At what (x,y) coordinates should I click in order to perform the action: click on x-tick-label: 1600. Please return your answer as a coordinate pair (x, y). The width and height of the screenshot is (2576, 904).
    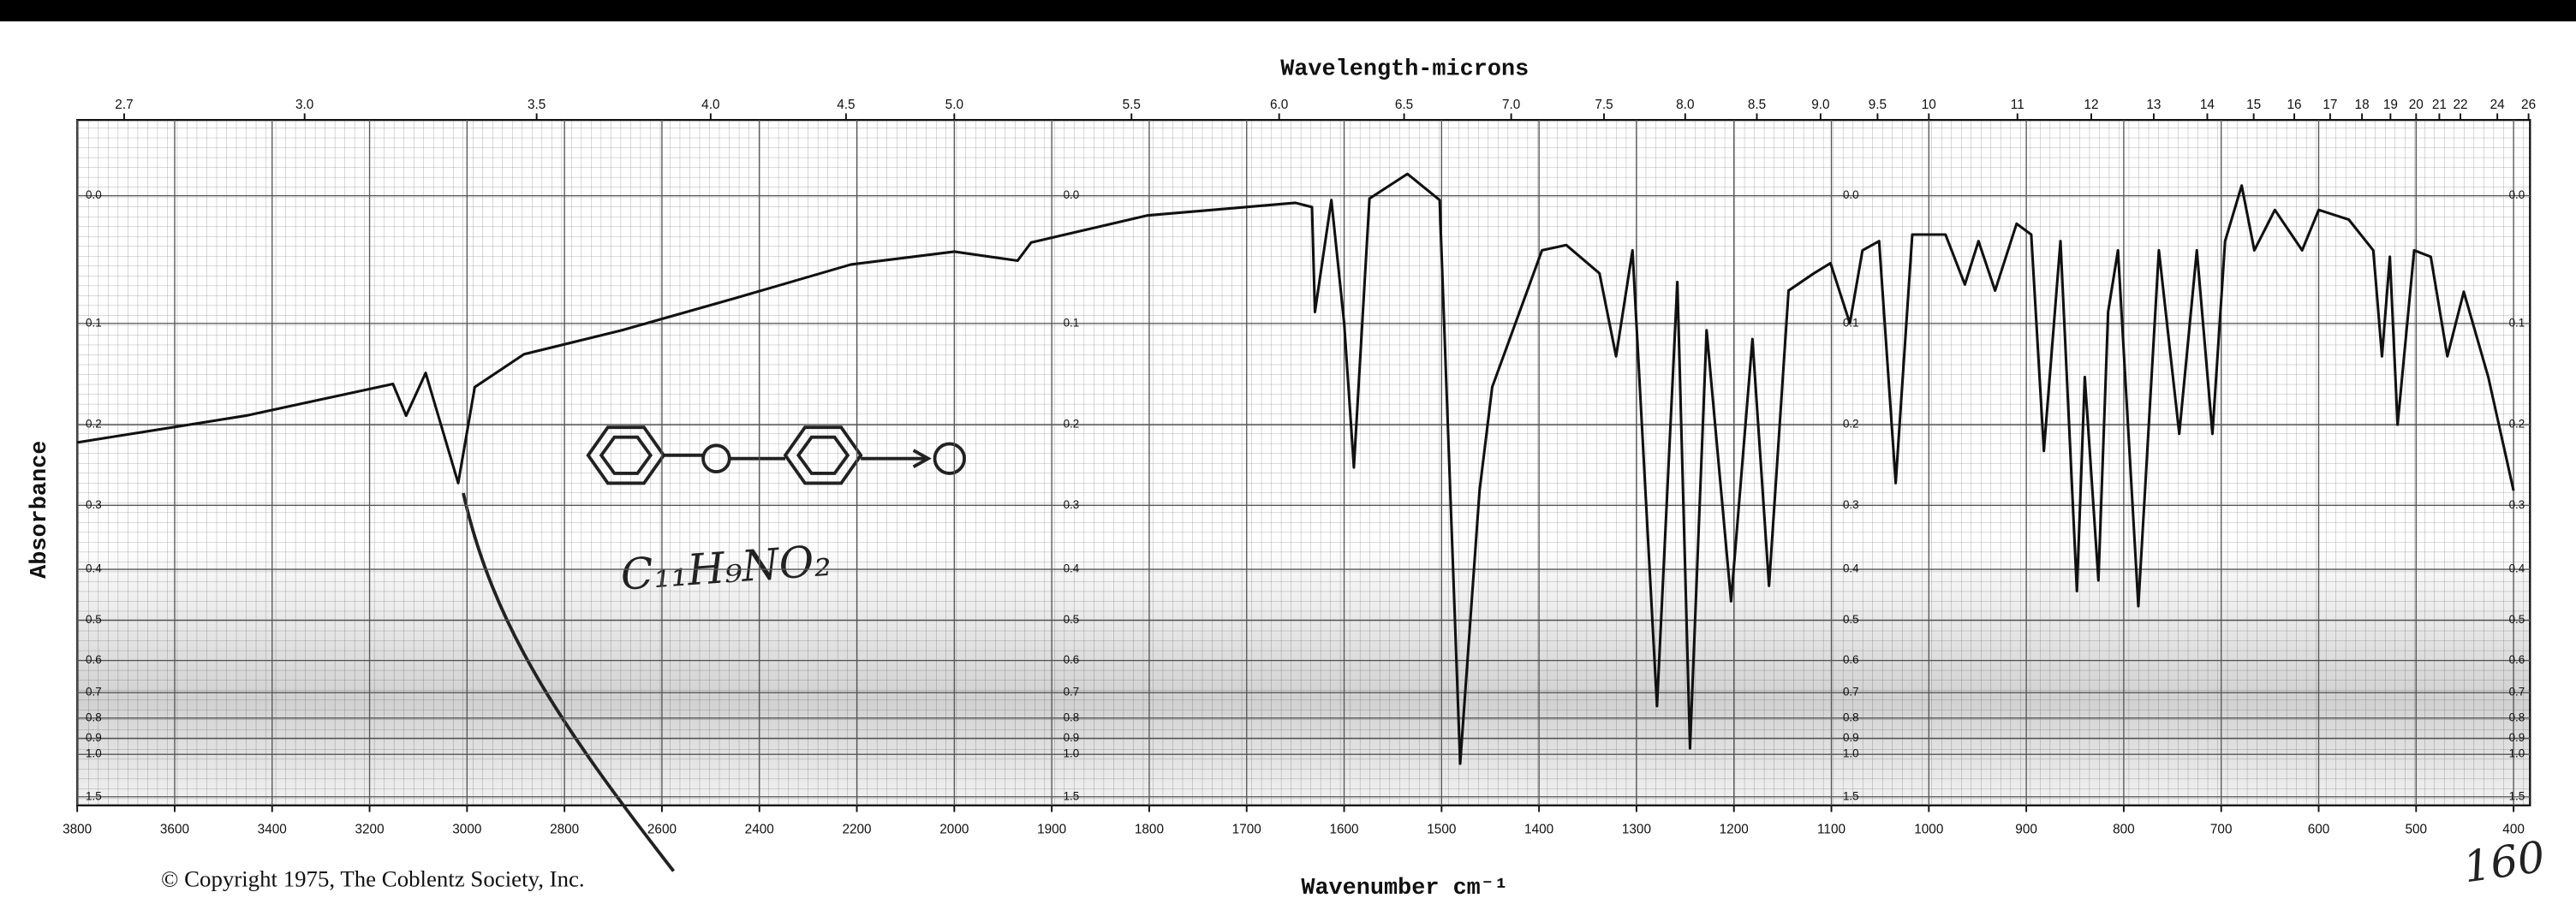
    Looking at the image, I should click on (1343, 830).